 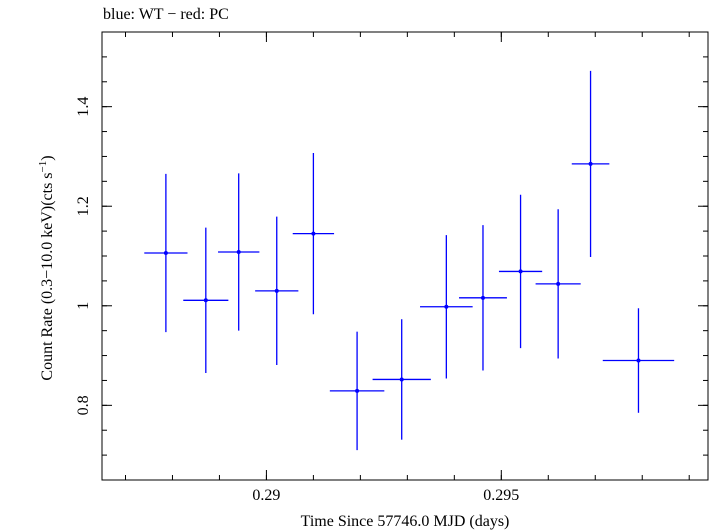 What do you see at coordinates (405, 521) in the screenshot?
I see `x-axis-label: Time Since 57746.0 MJD (days)` at bounding box center [405, 521].